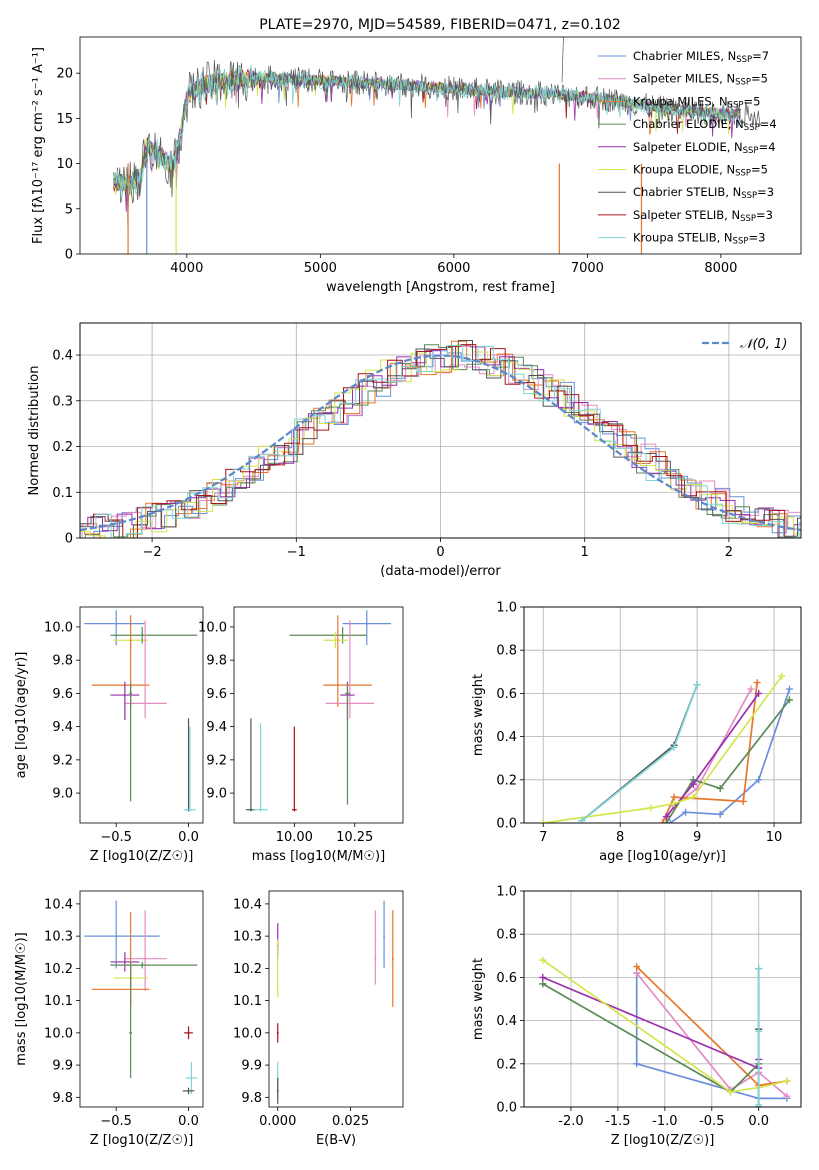 The height and width of the screenshot is (1170, 819). What do you see at coordinates (320, 268) in the screenshot?
I see `x-tick-label: 5000` at bounding box center [320, 268].